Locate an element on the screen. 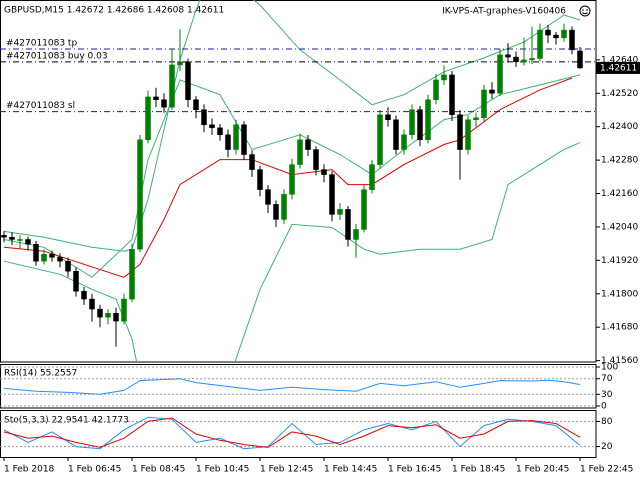 This screenshot has width=640, height=480. y-tick-label: 1.41920 is located at coordinates (619, 261).